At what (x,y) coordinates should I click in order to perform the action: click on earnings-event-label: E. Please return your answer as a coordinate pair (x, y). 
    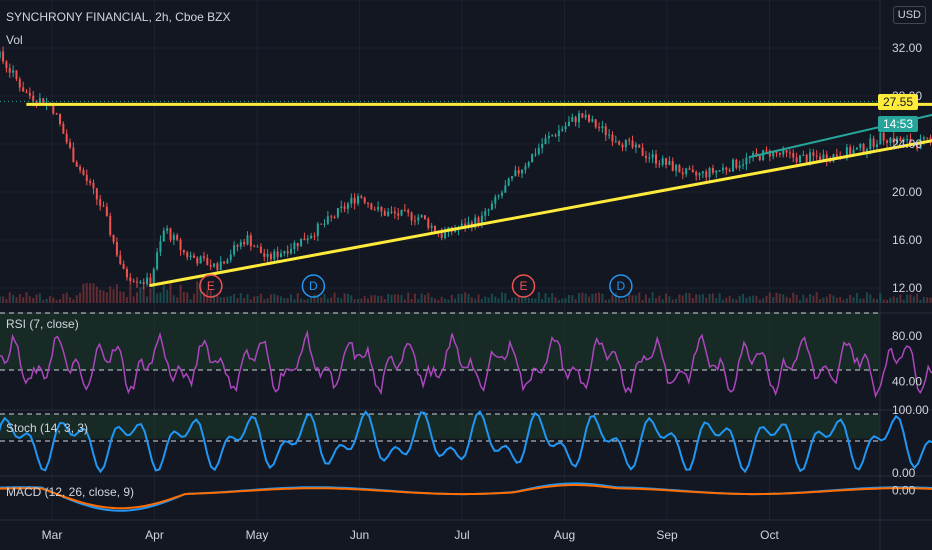
    Looking at the image, I should click on (211, 286).